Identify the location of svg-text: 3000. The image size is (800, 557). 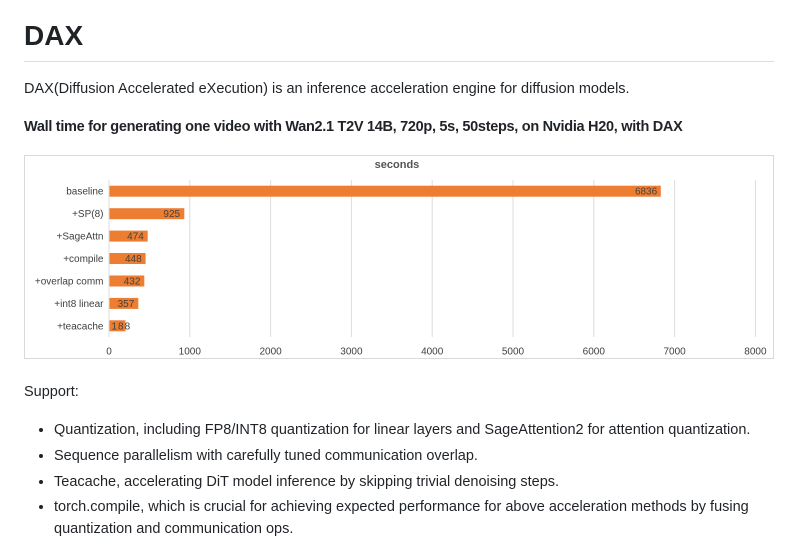
(351, 351).